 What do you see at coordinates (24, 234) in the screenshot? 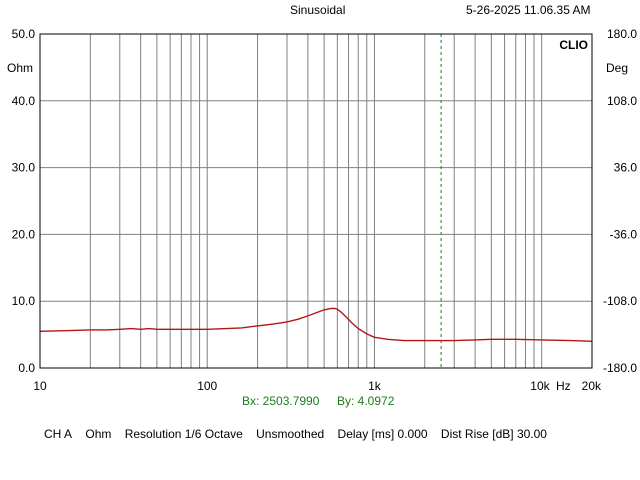
I see `y-tick-label: 20.0` at bounding box center [24, 234].